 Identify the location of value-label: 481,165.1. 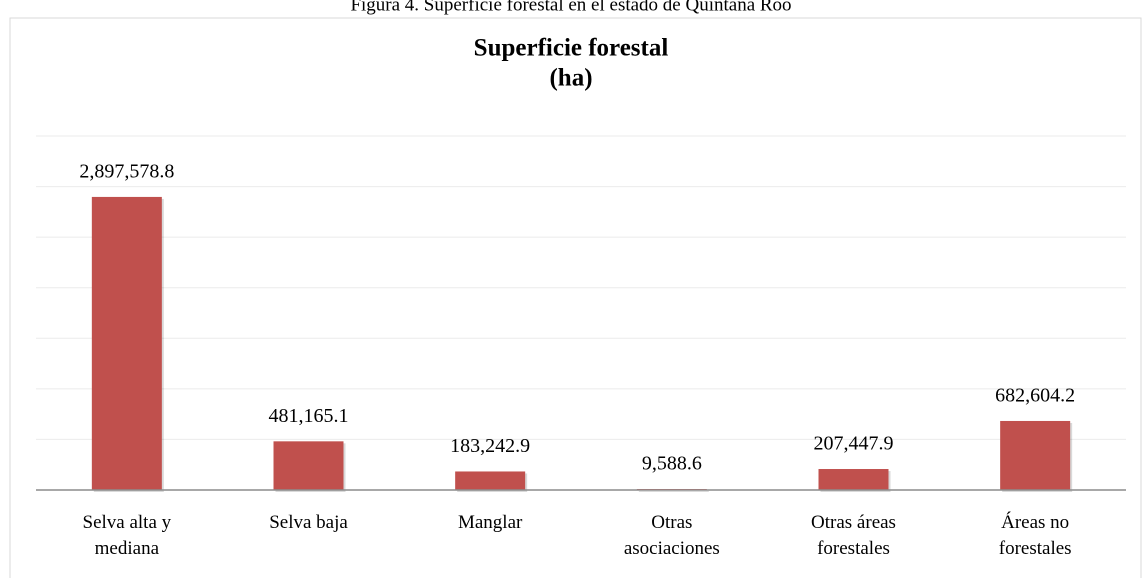
(309, 416).